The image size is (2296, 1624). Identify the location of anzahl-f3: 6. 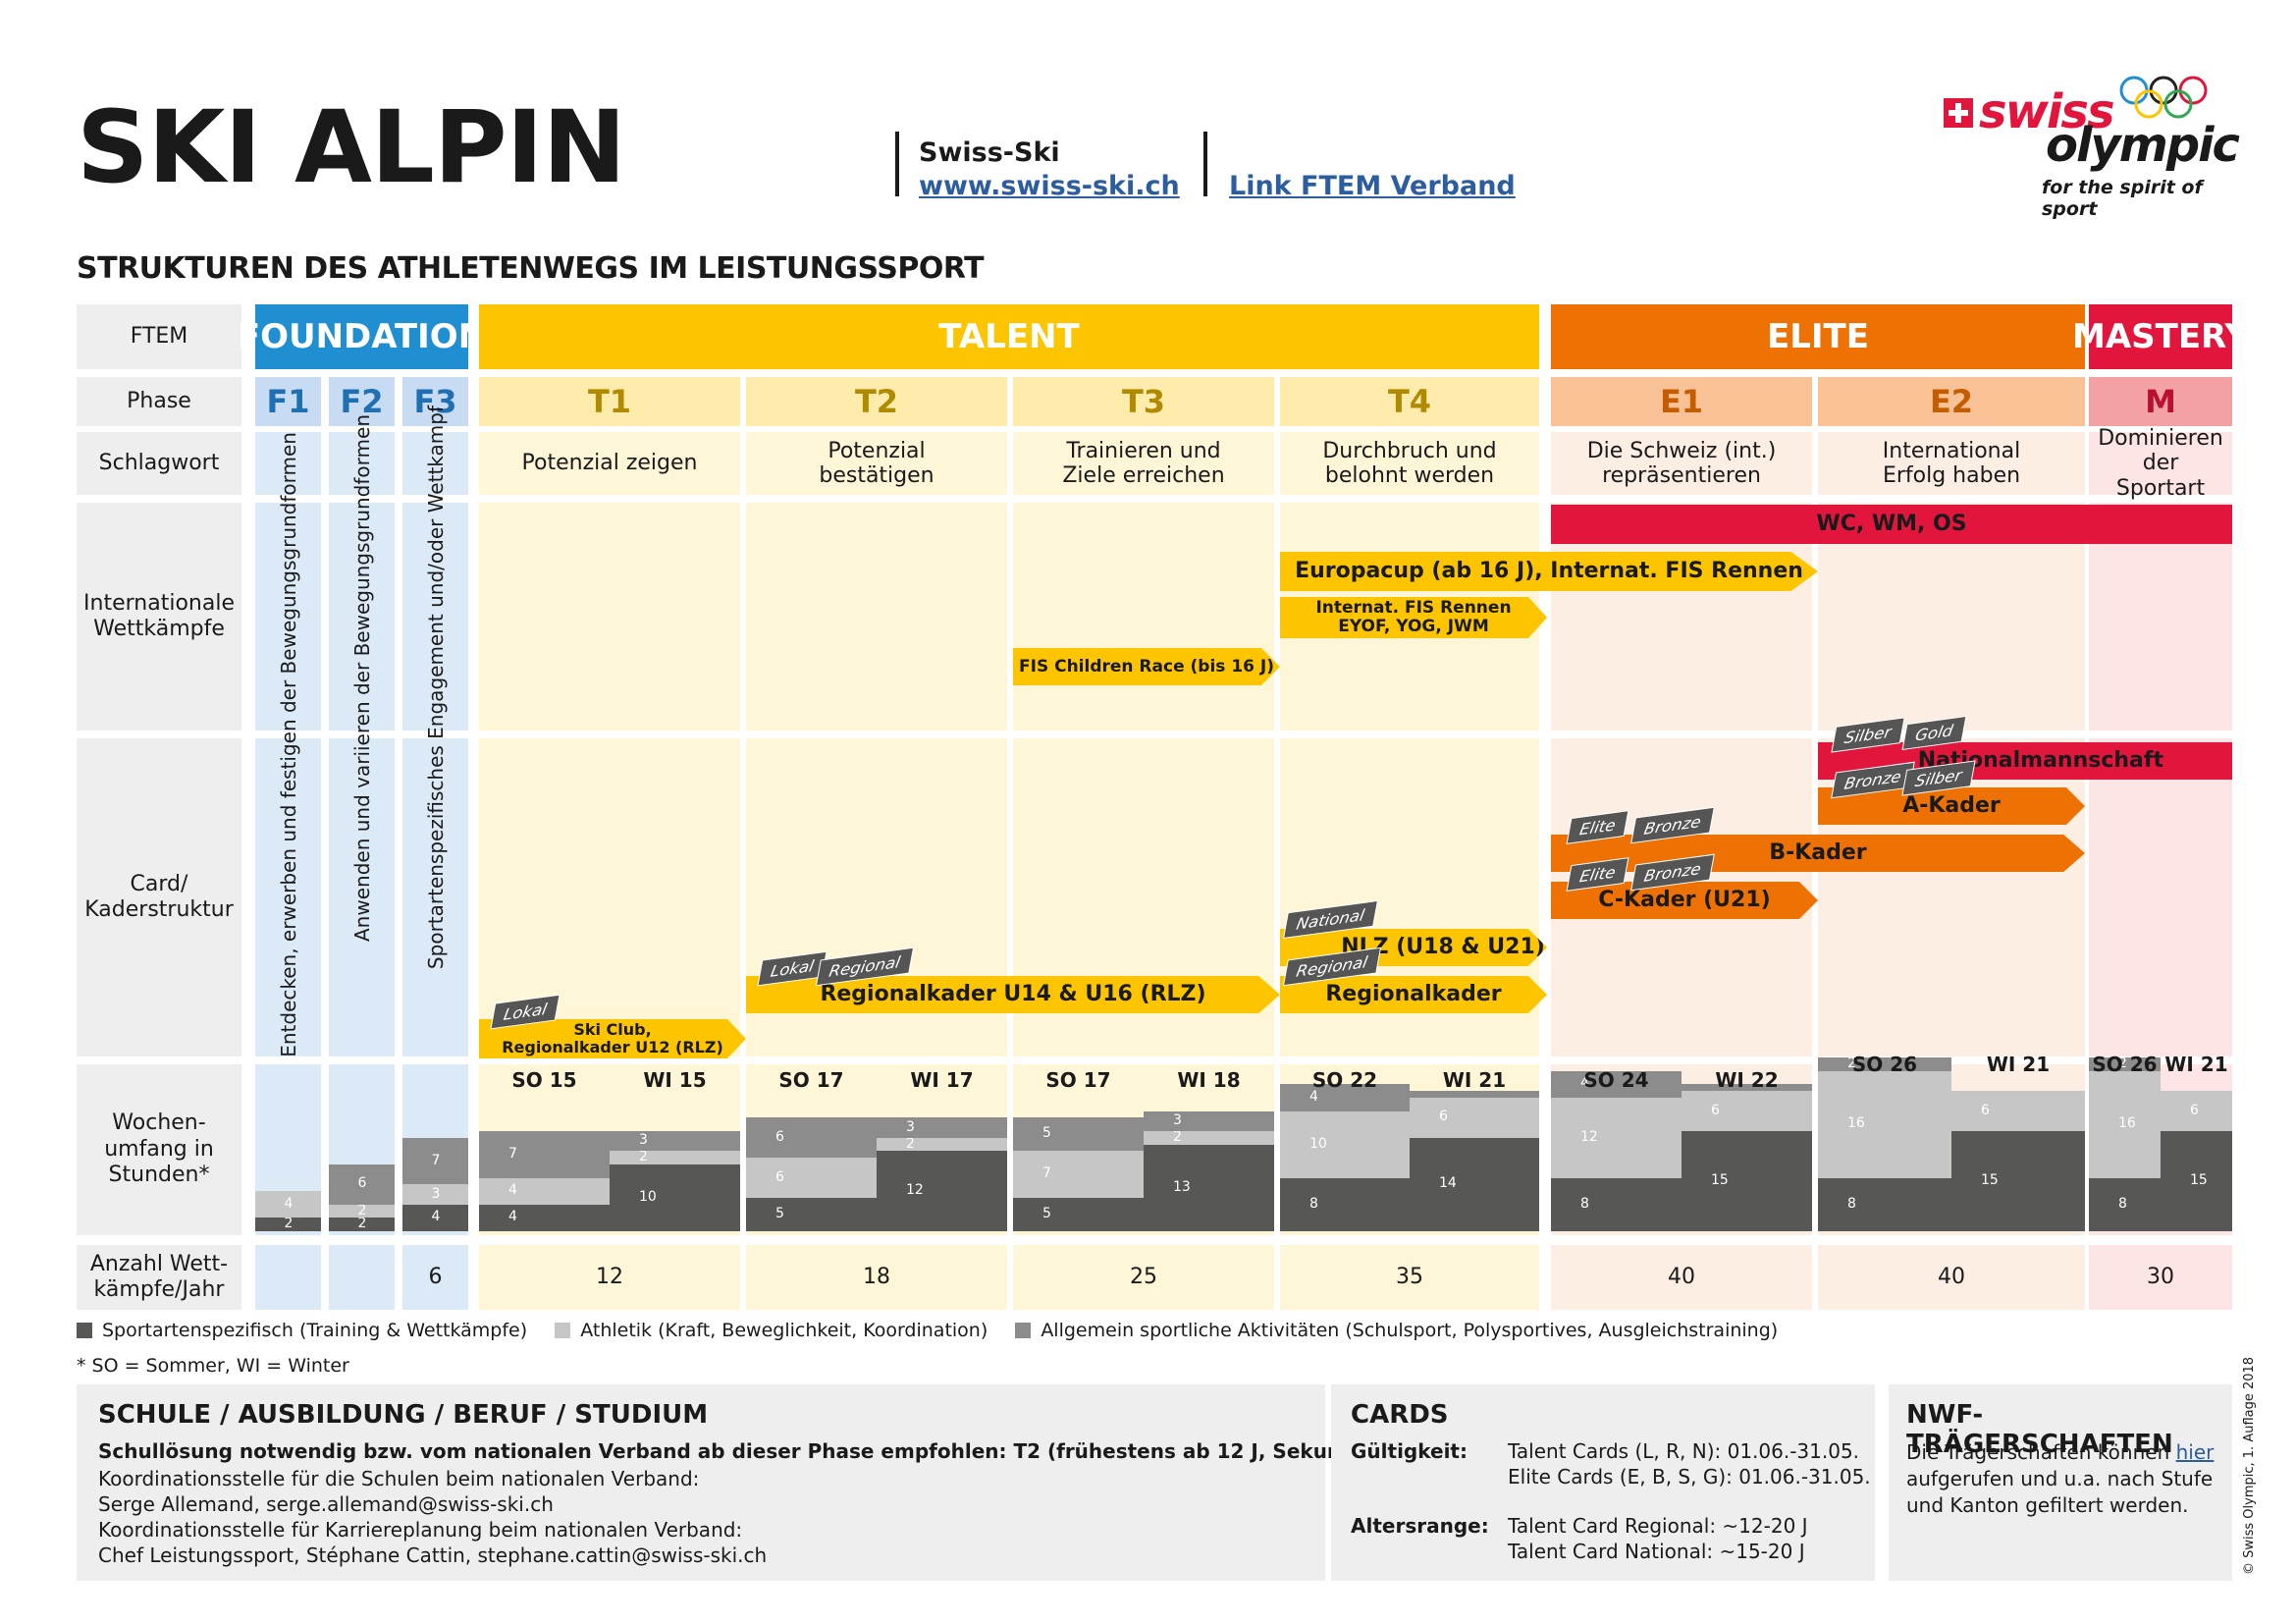
(435, 1277).